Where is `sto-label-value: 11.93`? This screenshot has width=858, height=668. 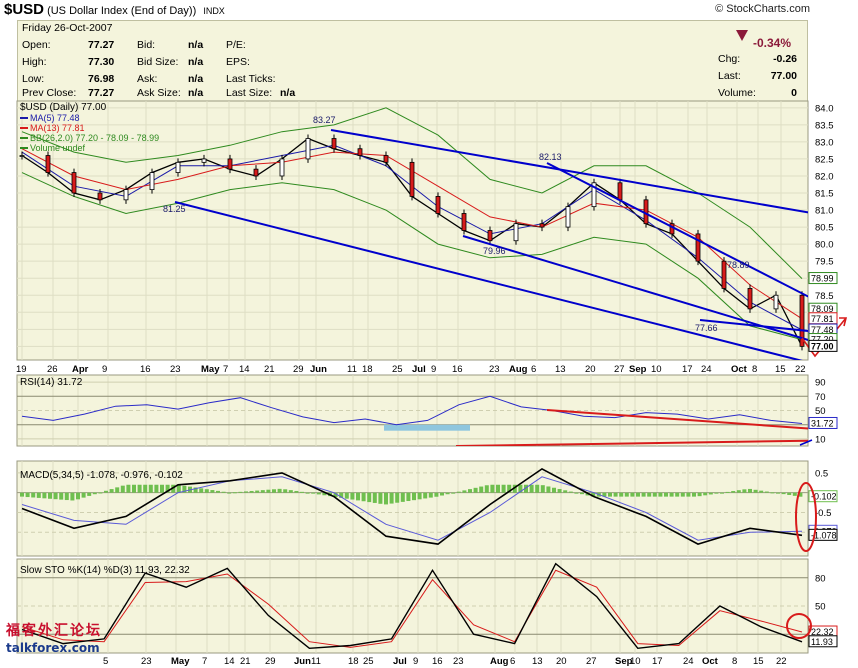
sto-label-value: 11.93 is located at coordinates (822, 642).